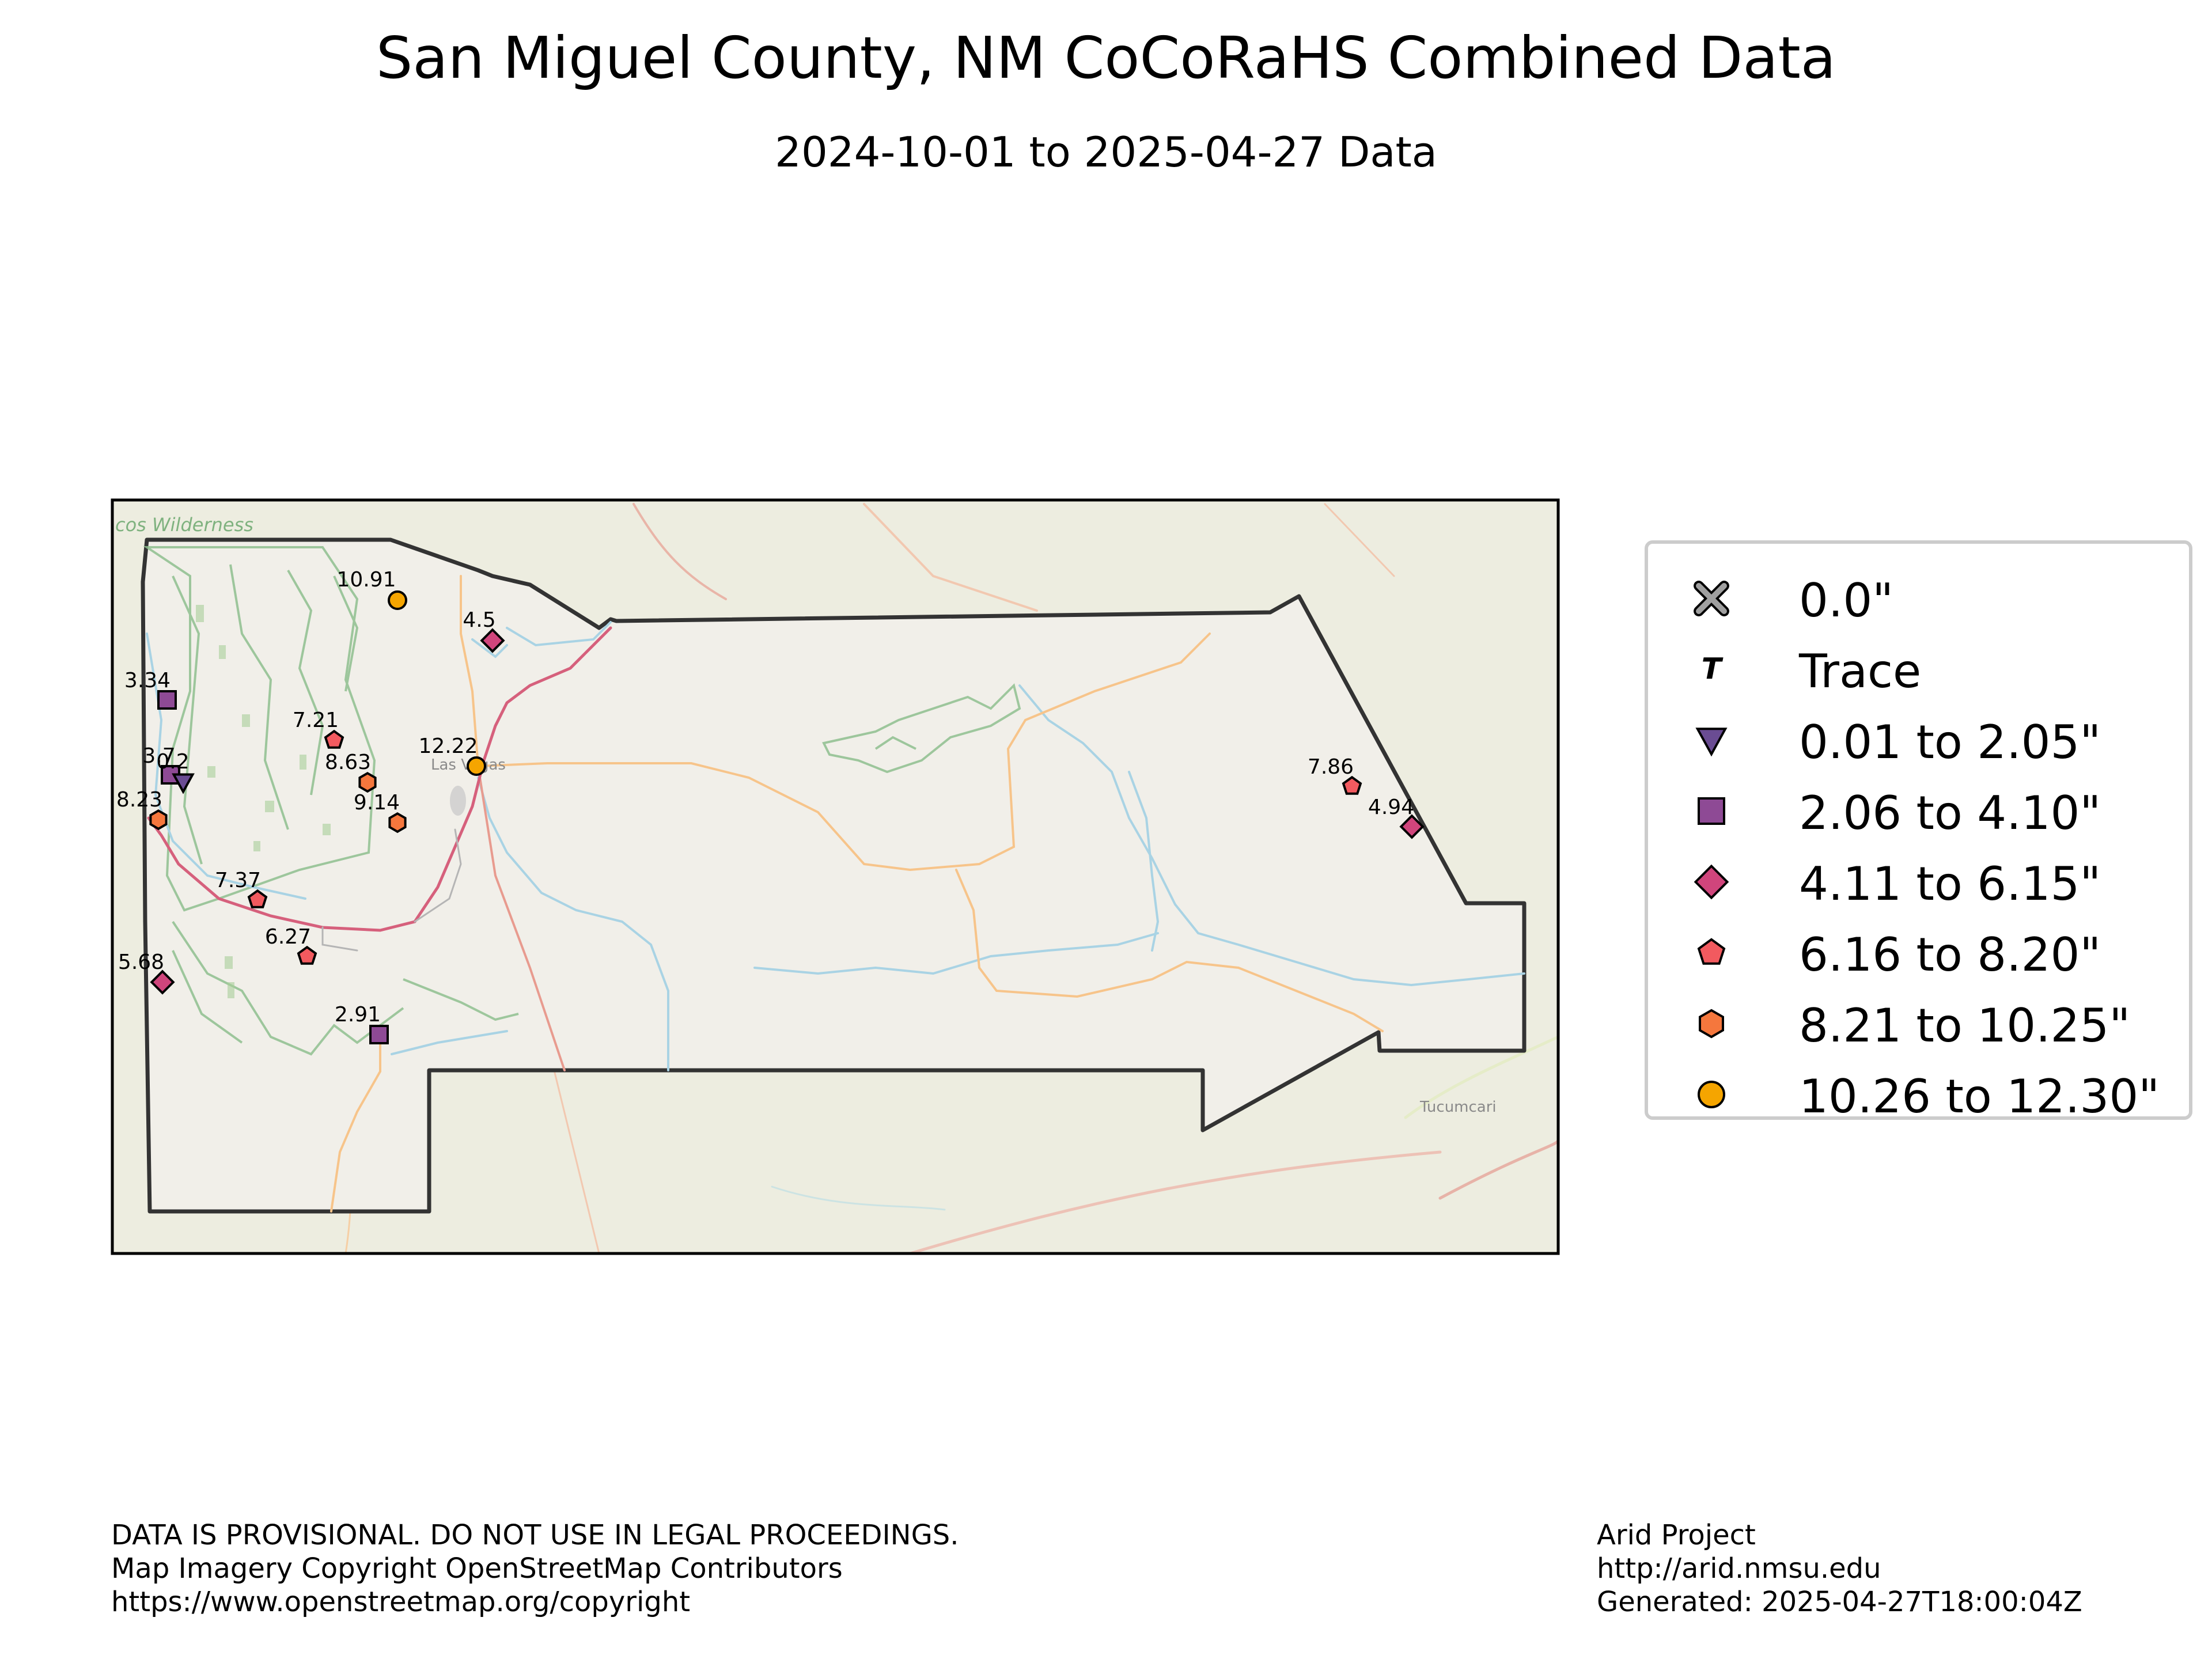  I want to click on legend-label: 0.0", so click(1846, 600).